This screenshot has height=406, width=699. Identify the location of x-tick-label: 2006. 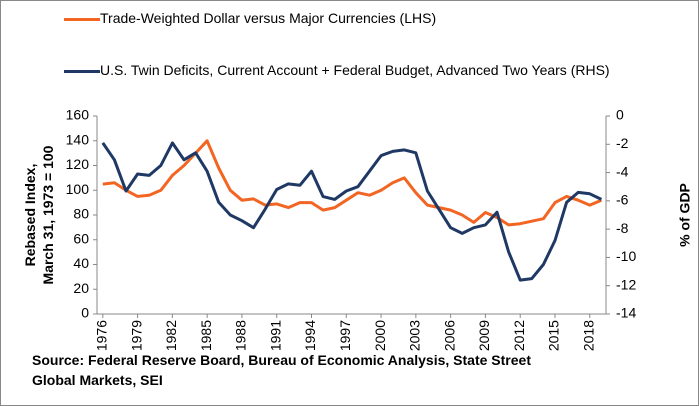
(449, 335).